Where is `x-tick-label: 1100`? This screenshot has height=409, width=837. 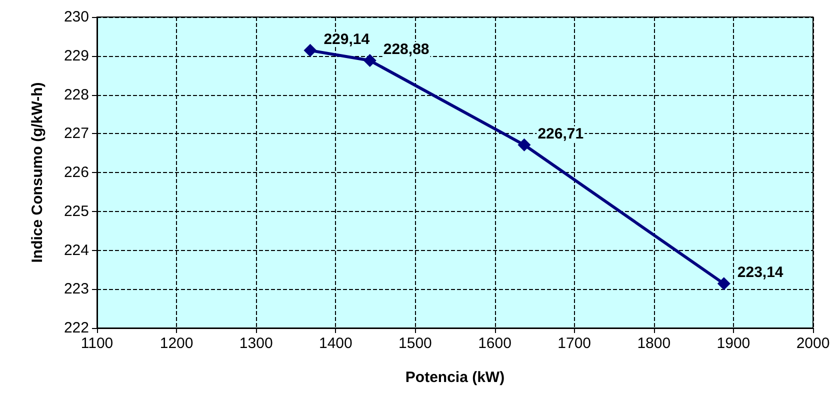 x-tick-label: 1100 is located at coordinates (97, 343).